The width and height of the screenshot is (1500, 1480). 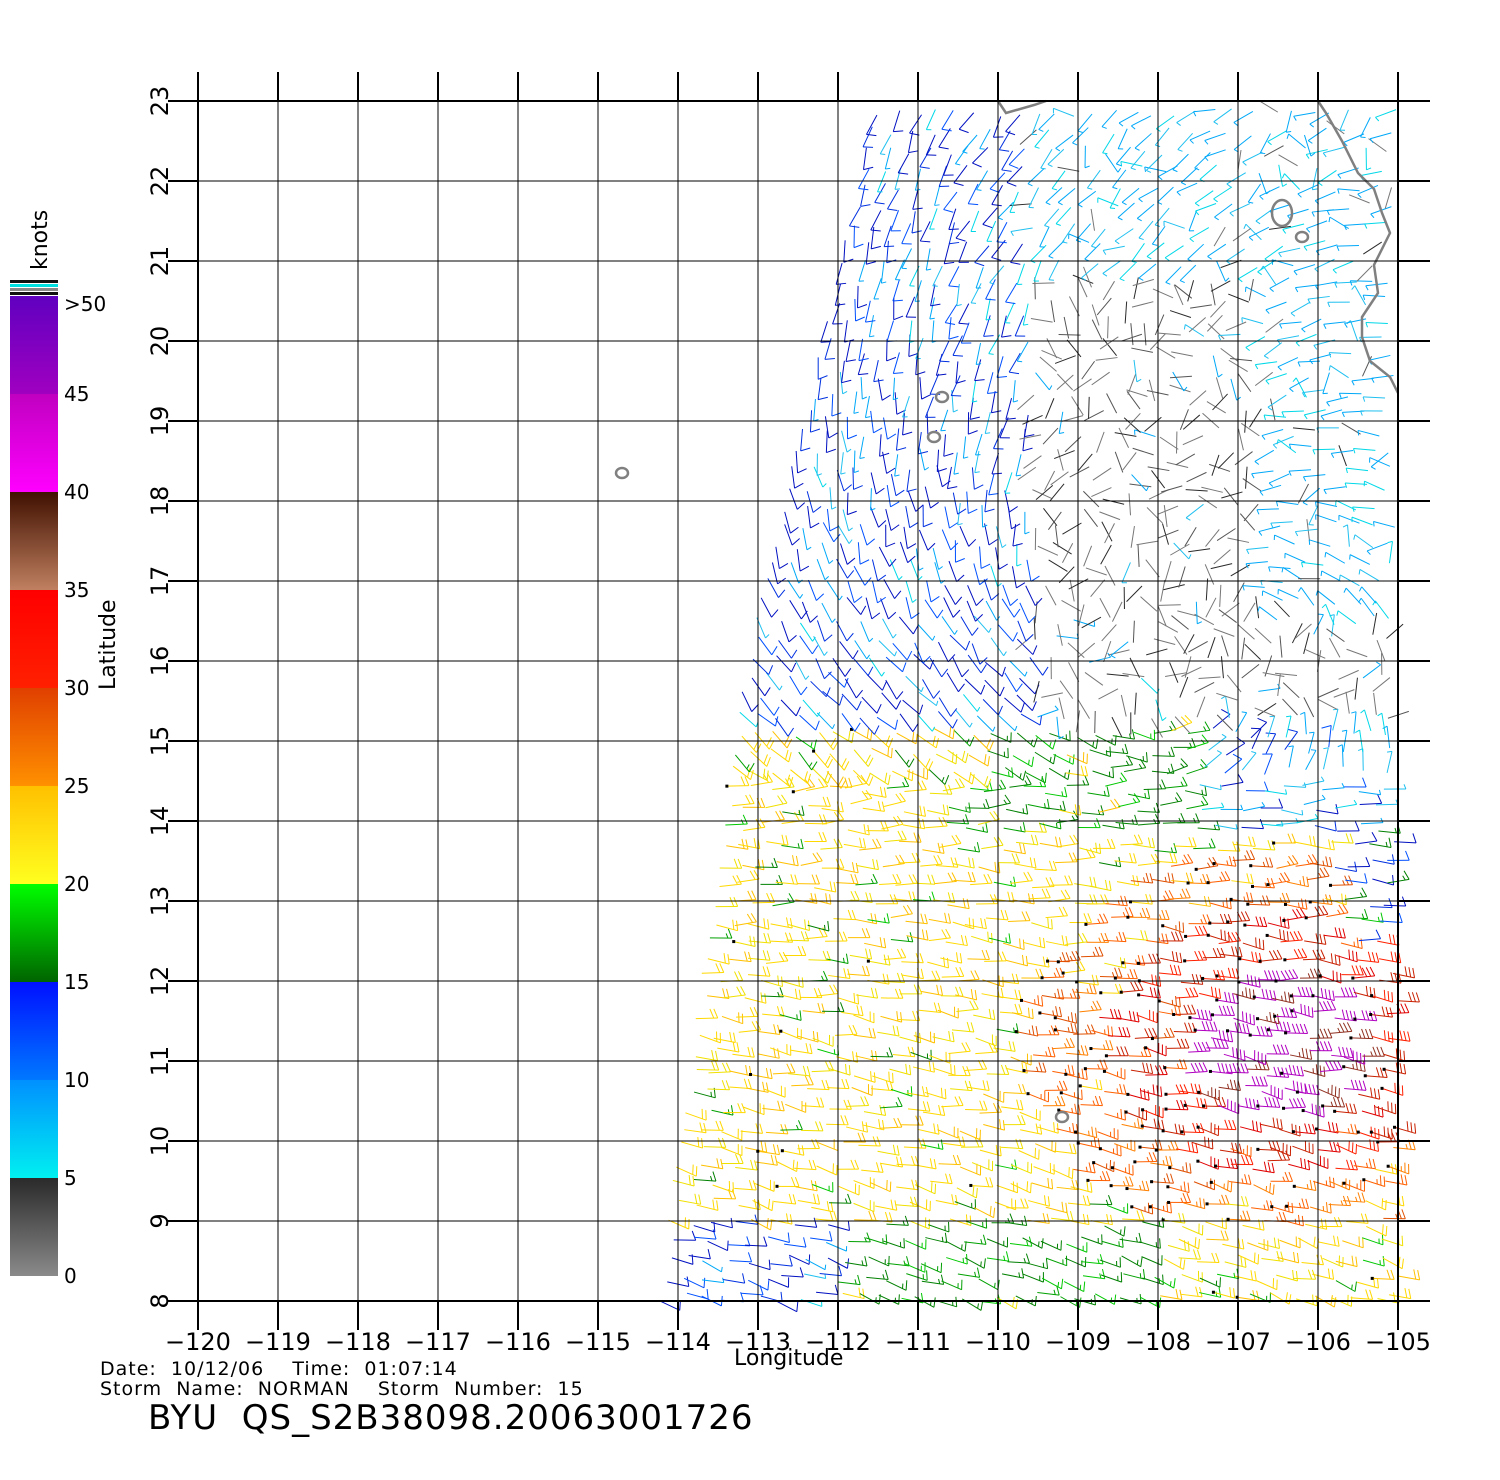 I want to click on x-tick-label: −112, so click(x=838, y=1342).